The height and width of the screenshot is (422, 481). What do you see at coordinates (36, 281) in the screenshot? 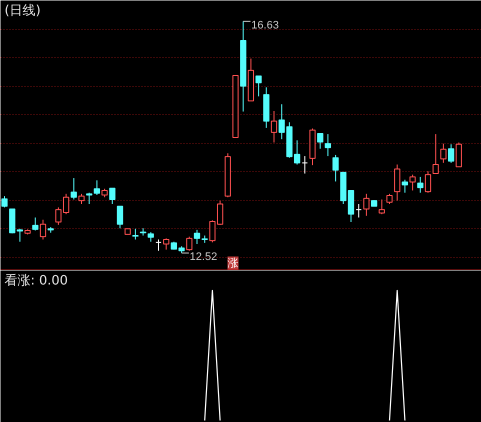
I see `chart-title: 看涨: 0.00` at bounding box center [36, 281].